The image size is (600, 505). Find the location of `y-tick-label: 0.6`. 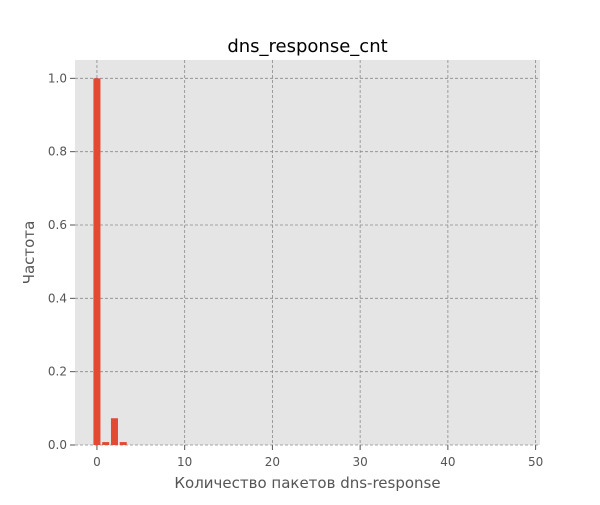

y-tick-label: 0.6 is located at coordinates (57, 225).